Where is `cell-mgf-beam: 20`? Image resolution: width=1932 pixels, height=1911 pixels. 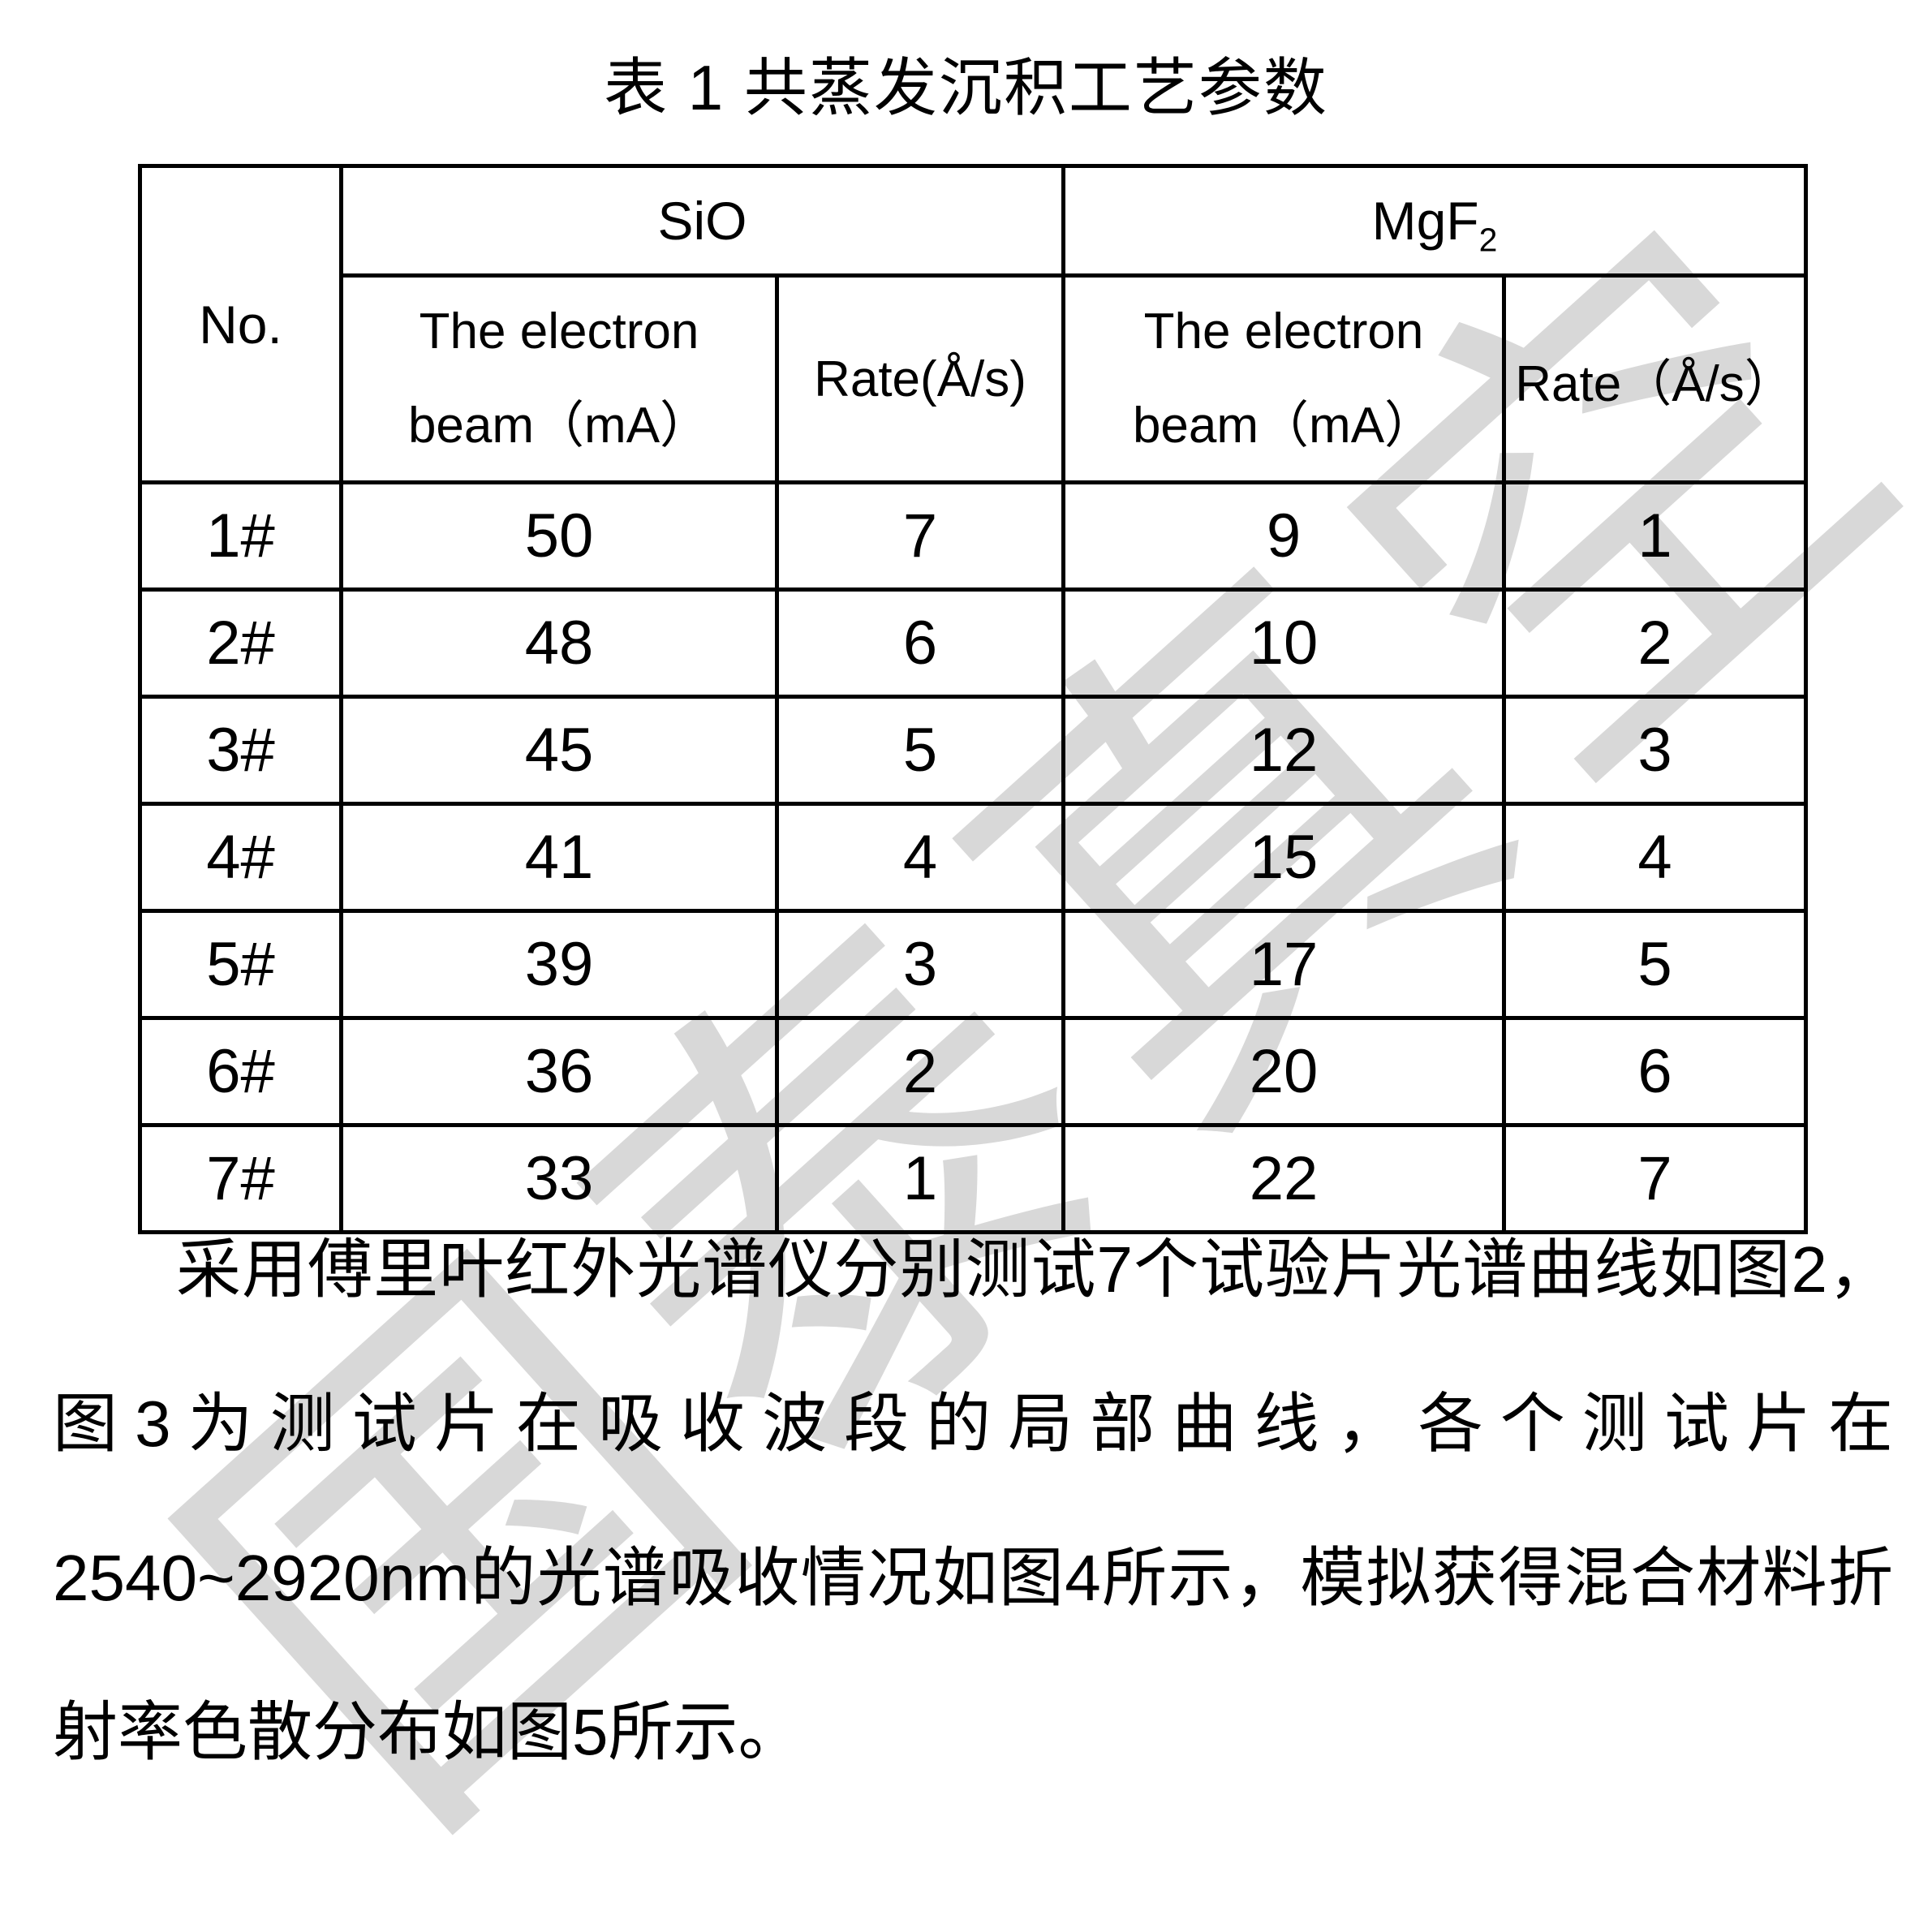 cell-mgf-beam: 20 is located at coordinates (1283, 1071).